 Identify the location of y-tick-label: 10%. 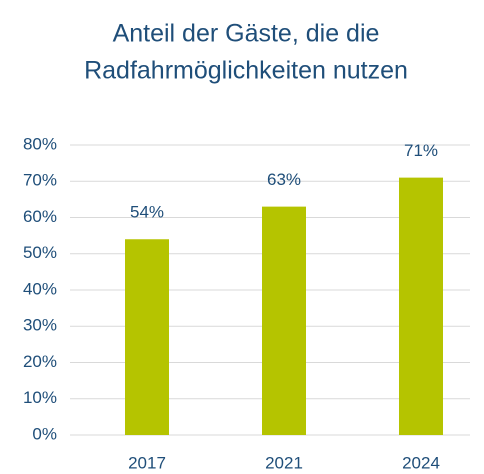
(40, 397).